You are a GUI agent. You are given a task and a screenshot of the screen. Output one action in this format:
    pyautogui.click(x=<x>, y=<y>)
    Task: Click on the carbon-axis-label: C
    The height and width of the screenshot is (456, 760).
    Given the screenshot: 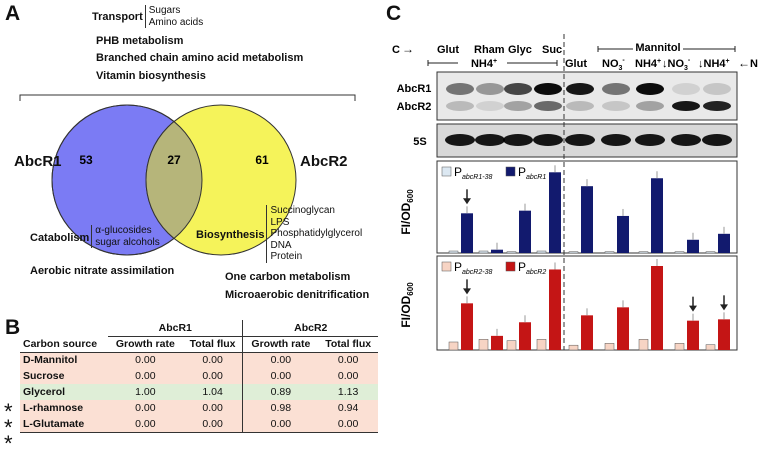 What is the action you would take?
    pyautogui.click(x=396, y=50)
    